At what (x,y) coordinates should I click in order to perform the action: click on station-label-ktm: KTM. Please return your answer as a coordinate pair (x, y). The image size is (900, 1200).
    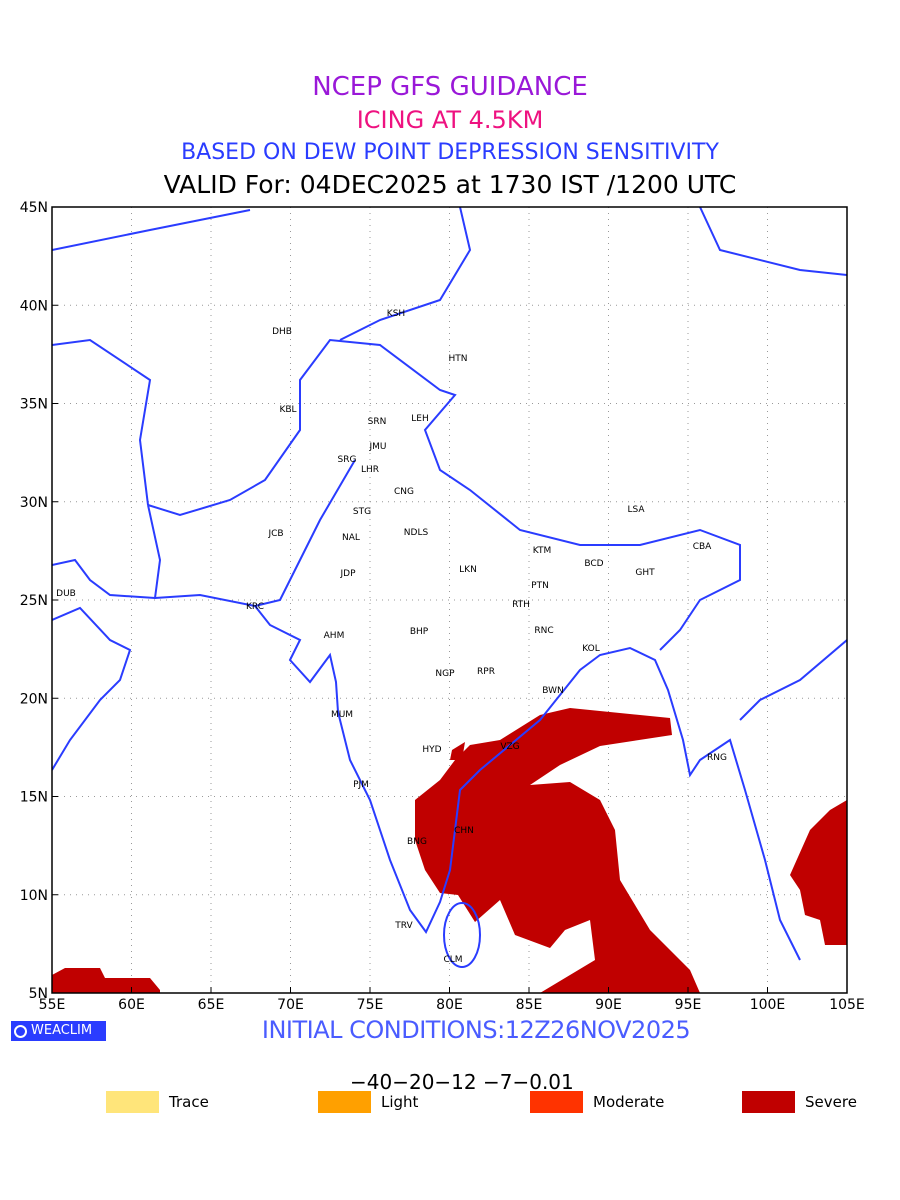
    Looking at the image, I should click on (542, 551).